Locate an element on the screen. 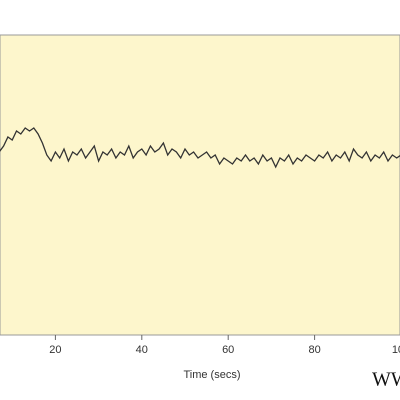 The width and height of the screenshot is (400, 400). x-tick-label: 80 is located at coordinates (314, 350).